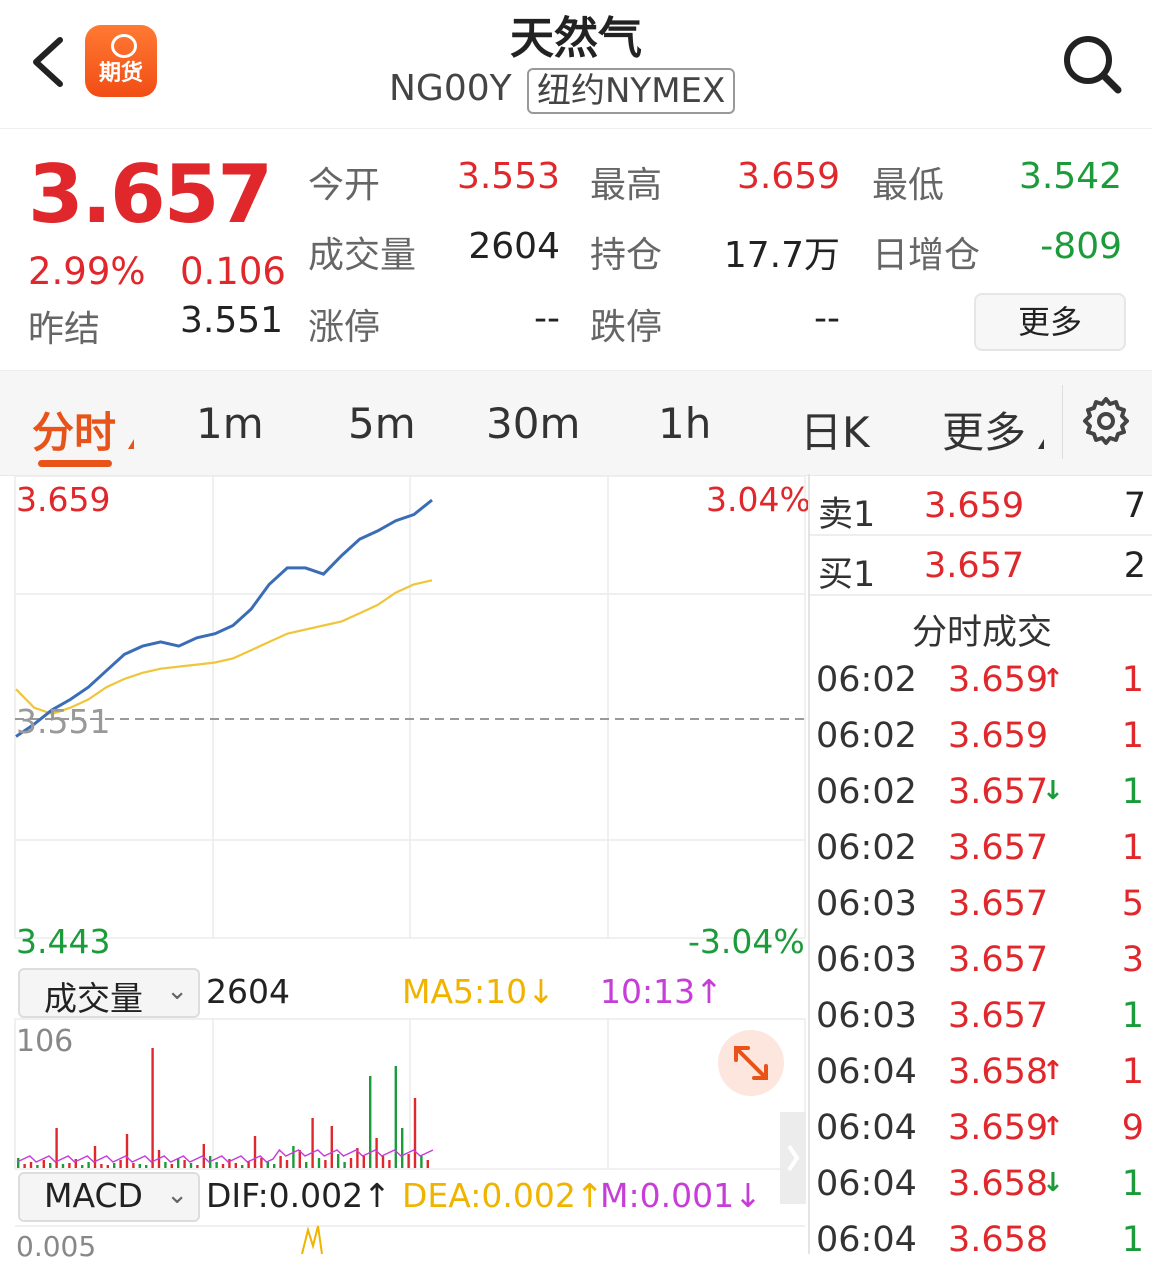 The width and height of the screenshot is (1152, 1272). Describe the element at coordinates (981, 796) in the screenshot. I see `trade-row: 06:02 3.657 ↓ 1` at that location.